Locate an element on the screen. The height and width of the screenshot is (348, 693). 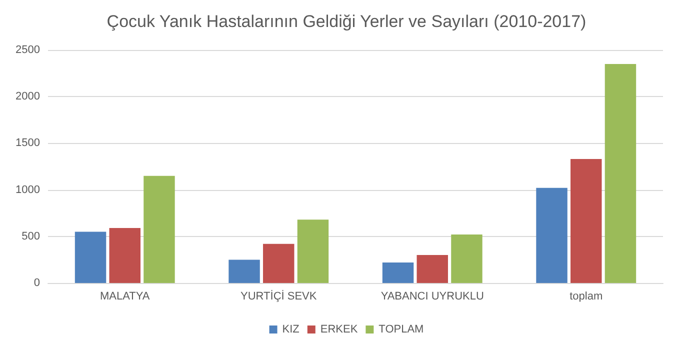
legend-label: TOPLAM is located at coordinates (401, 330).